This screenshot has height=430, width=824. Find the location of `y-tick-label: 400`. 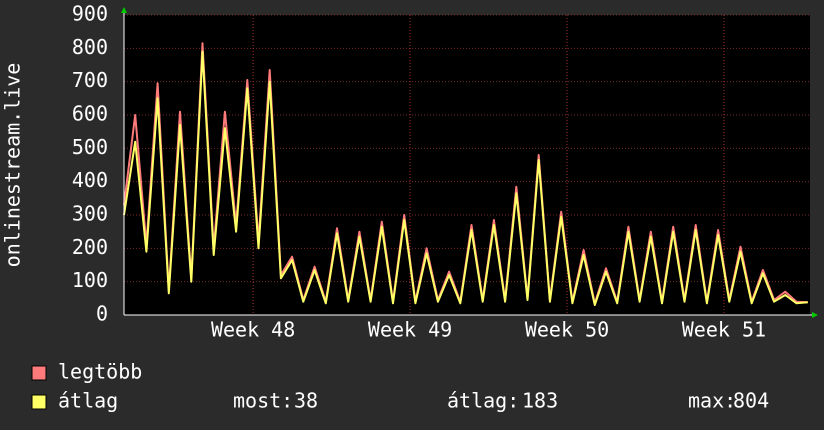

y-tick-label: 400 is located at coordinates (90, 180).